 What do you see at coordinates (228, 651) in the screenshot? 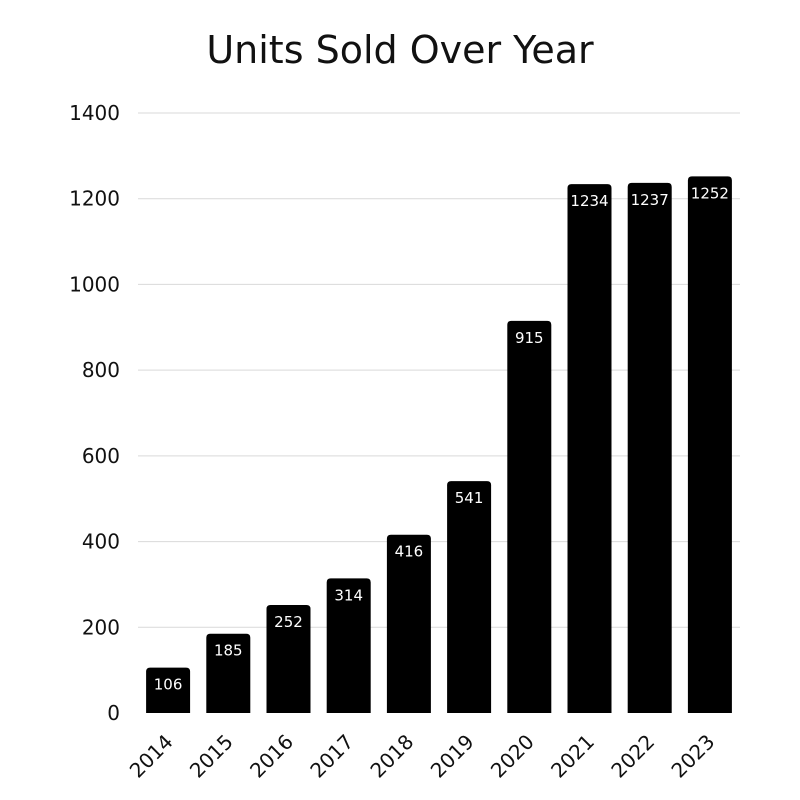
I see `data-label-2015: 185` at bounding box center [228, 651].